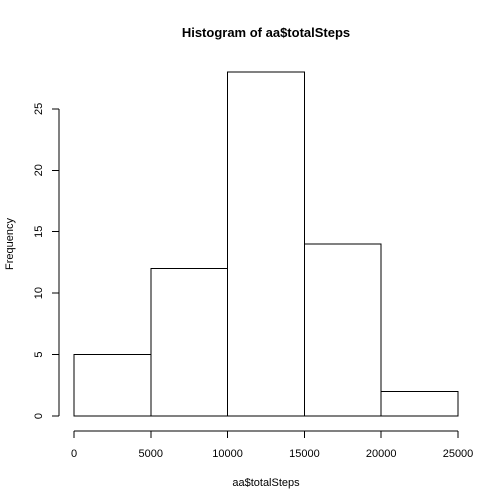  What do you see at coordinates (39, 109) in the screenshot?
I see `y-tick-label-5: 25` at bounding box center [39, 109].